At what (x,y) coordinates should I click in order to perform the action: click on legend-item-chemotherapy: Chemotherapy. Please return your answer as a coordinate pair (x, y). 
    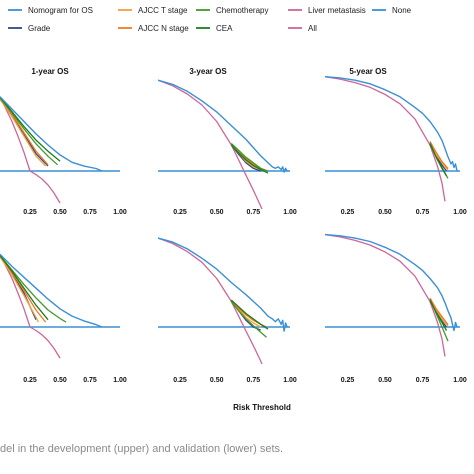
    Looking at the image, I should click on (232, 10).